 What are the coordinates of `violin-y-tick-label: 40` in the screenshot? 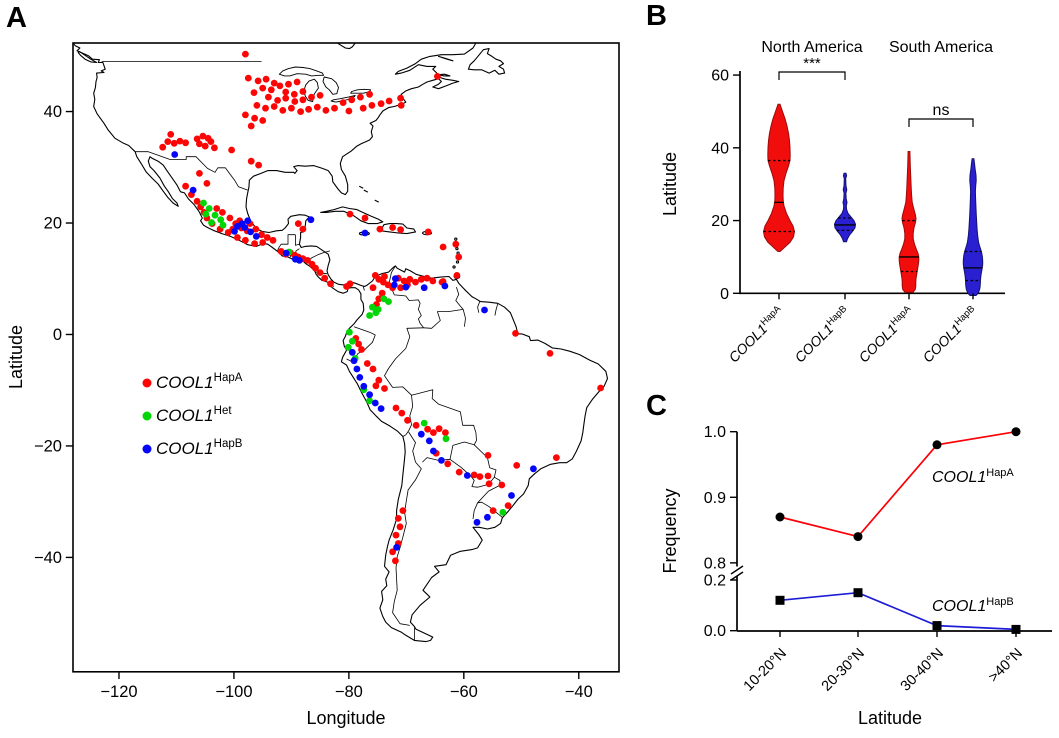 It's located at (720, 148).